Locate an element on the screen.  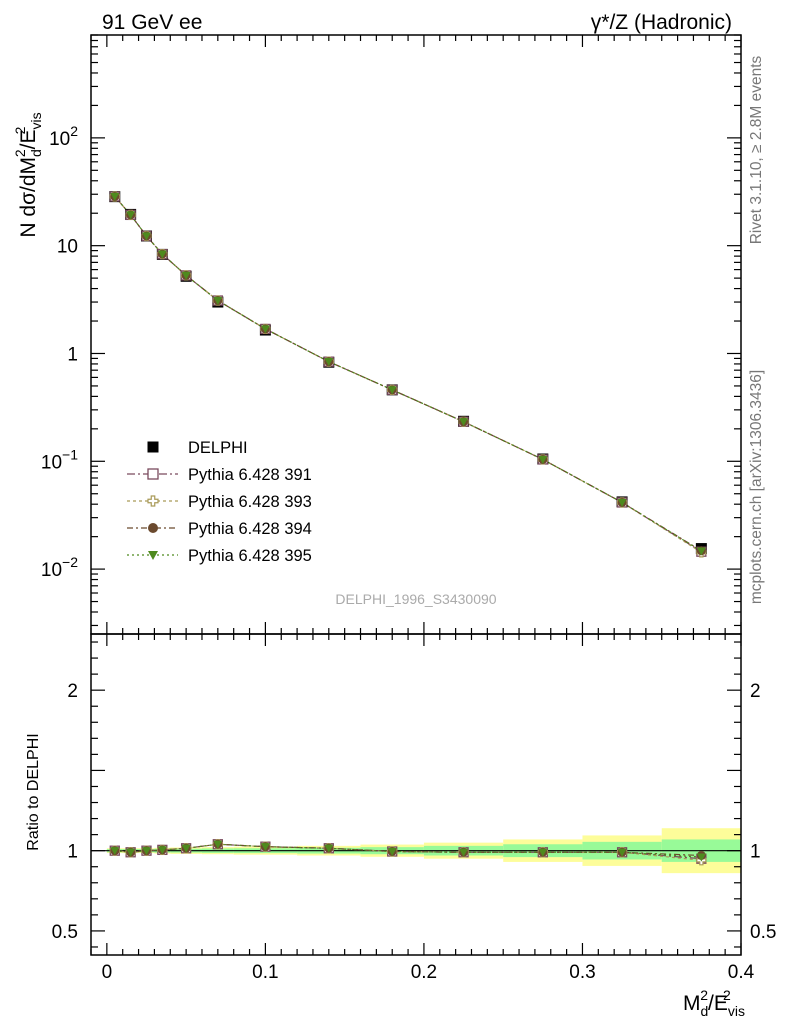
main-y-tick-label-3: 10 is located at coordinates (67, 247).